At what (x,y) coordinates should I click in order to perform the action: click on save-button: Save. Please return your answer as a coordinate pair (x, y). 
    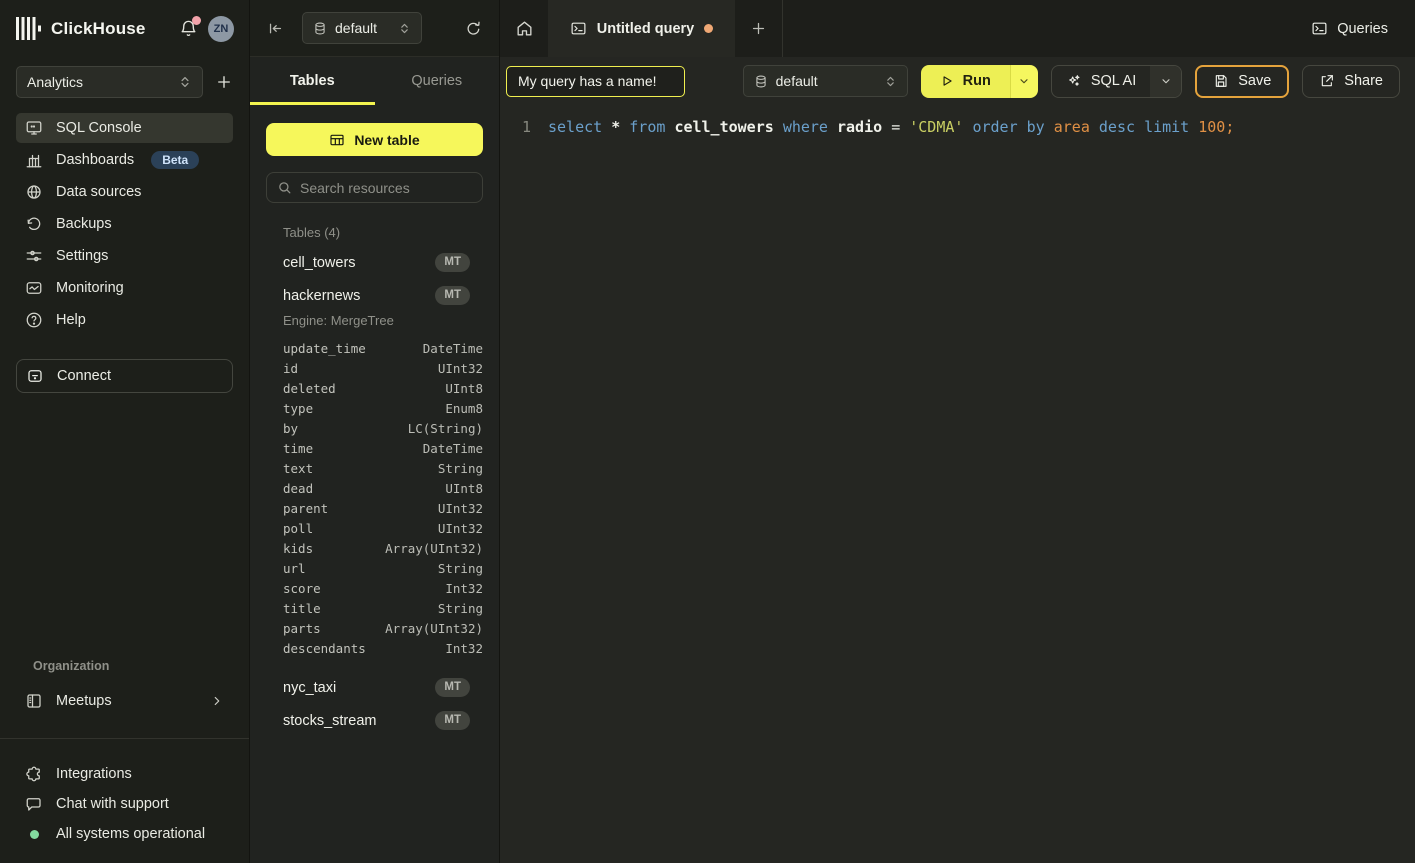
    Looking at the image, I should click on (1242, 81).